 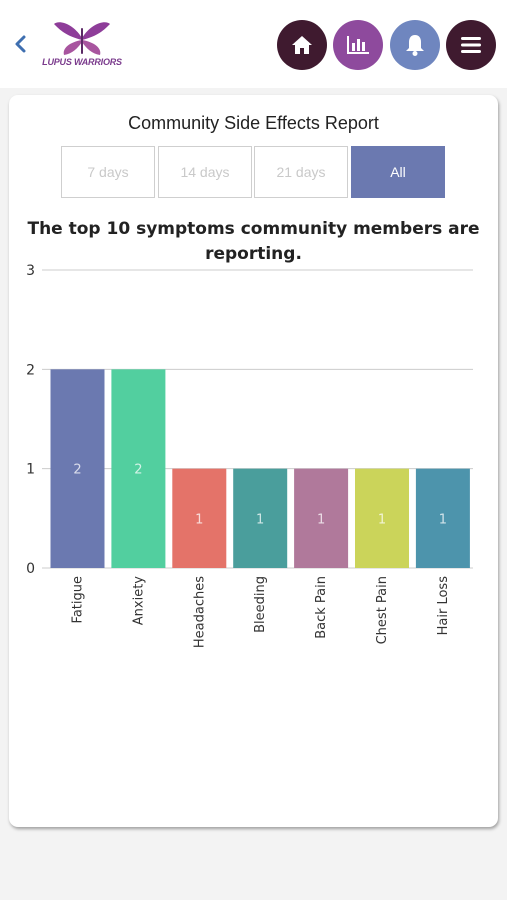 I want to click on bar-hair-loss, so click(x=442, y=518).